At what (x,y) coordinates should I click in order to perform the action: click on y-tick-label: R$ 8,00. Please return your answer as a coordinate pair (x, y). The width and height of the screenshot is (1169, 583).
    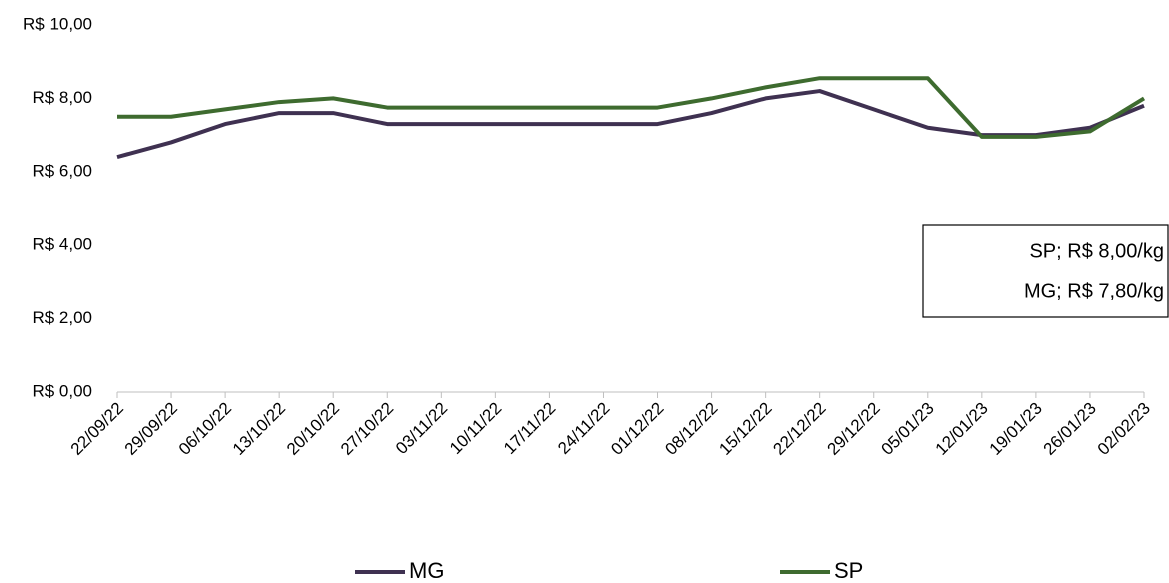
    Looking at the image, I should click on (62, 97).